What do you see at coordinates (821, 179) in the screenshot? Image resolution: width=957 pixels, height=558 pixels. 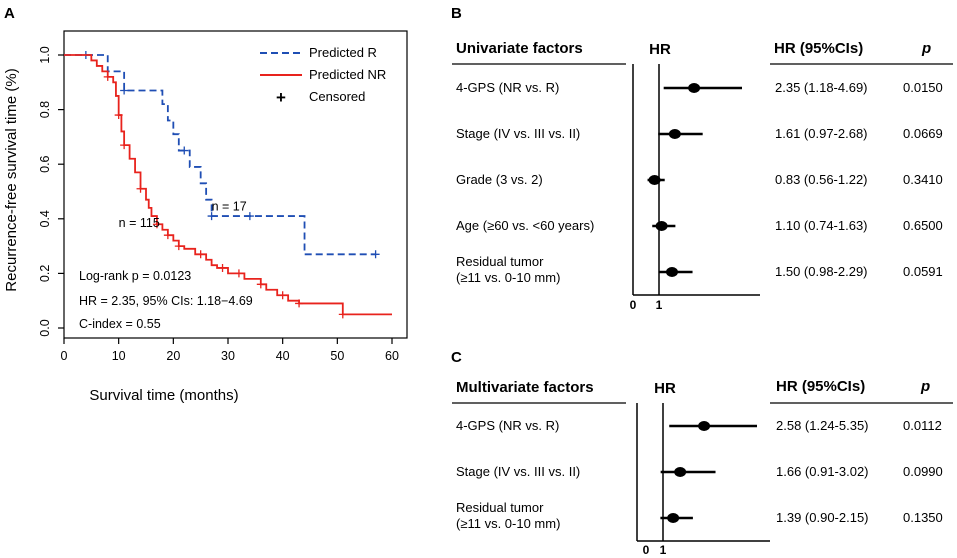 I see `forest-ci-text: 0.83 (0.56-1.22)` at bounding box center [821, 179].